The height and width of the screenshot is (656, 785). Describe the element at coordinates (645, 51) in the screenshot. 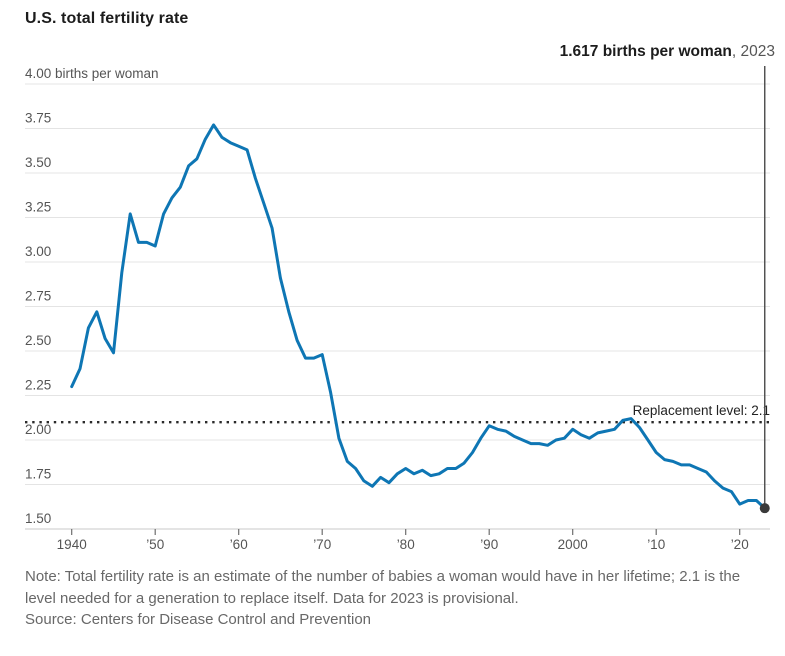

I see `endpoint-value-label: 1.617 births per woman` at that location.